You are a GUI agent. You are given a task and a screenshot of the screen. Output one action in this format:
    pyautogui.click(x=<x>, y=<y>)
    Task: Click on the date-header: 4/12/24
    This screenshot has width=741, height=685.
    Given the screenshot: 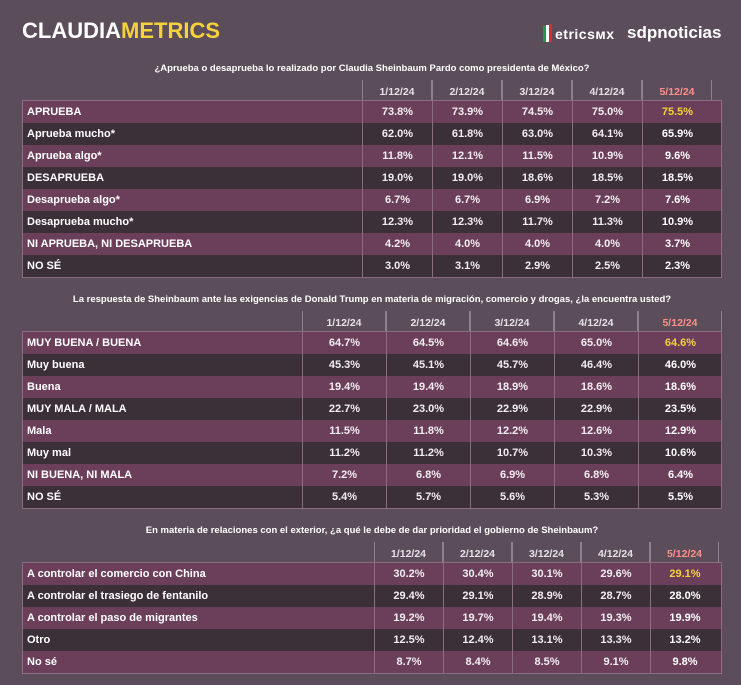 What is the action you would take?
    pyautogui.click(x=615, y=552)
    